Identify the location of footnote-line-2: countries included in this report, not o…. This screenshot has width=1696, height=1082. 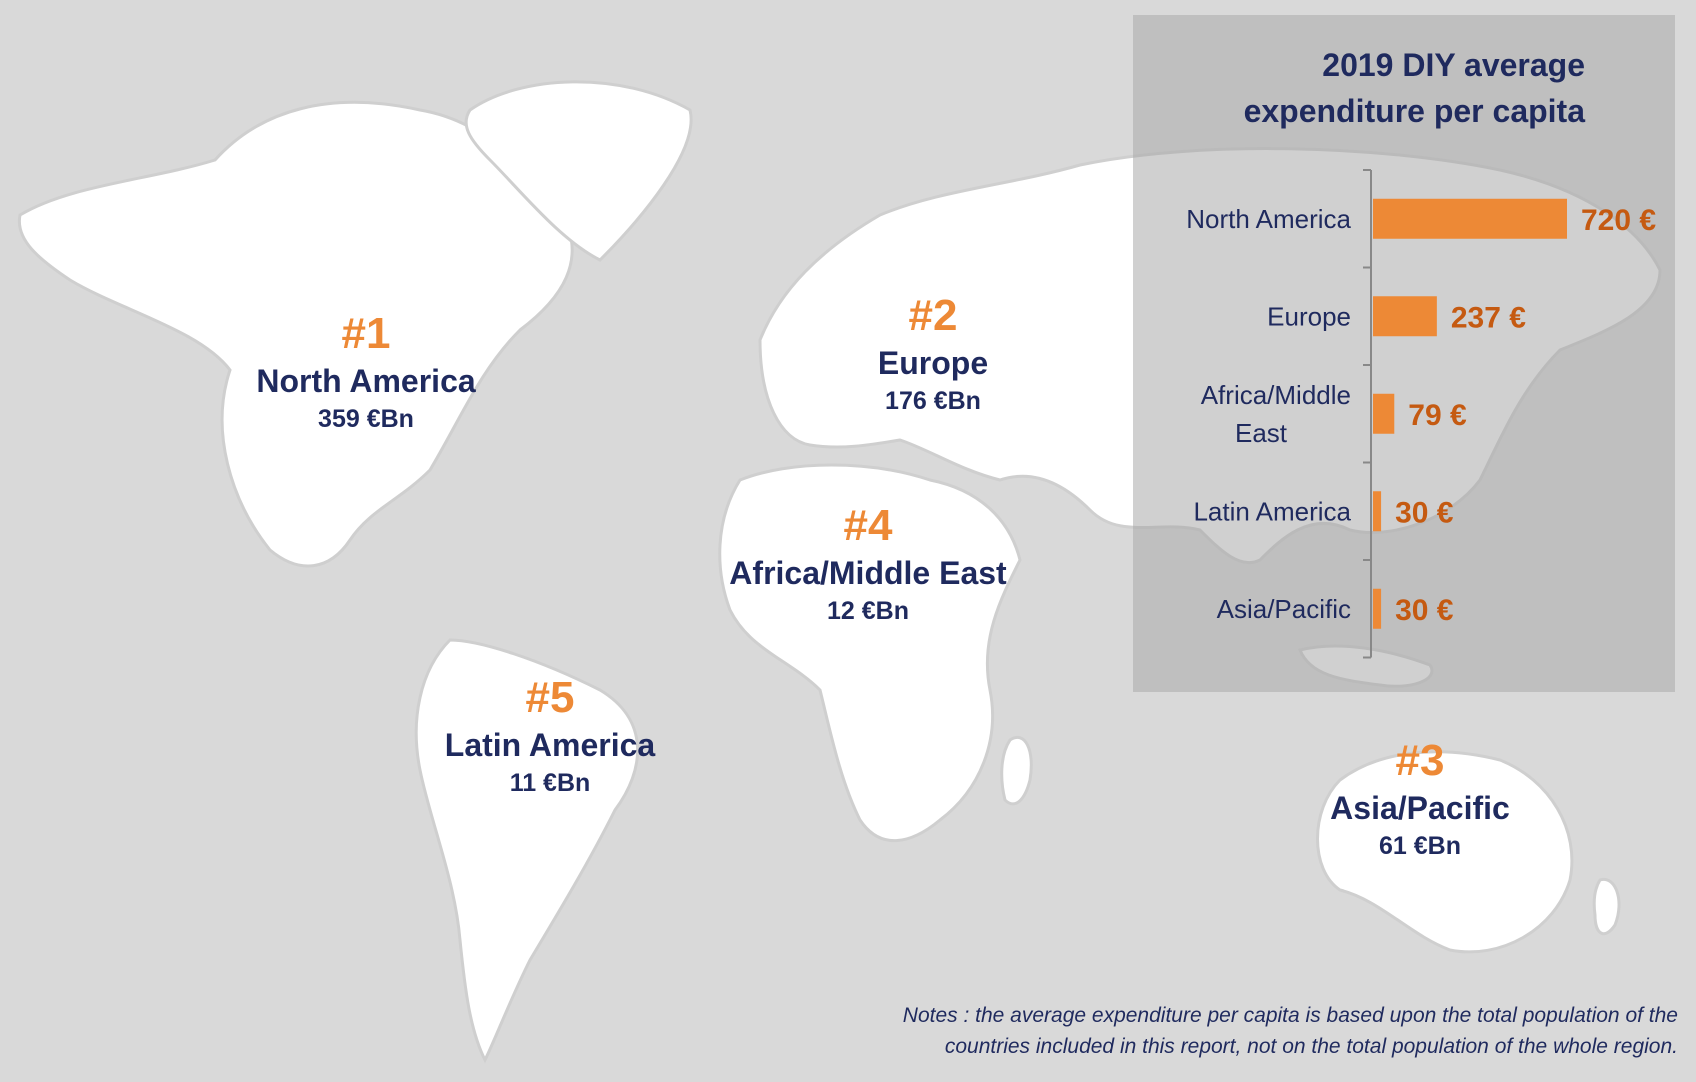
(1311, 1046).